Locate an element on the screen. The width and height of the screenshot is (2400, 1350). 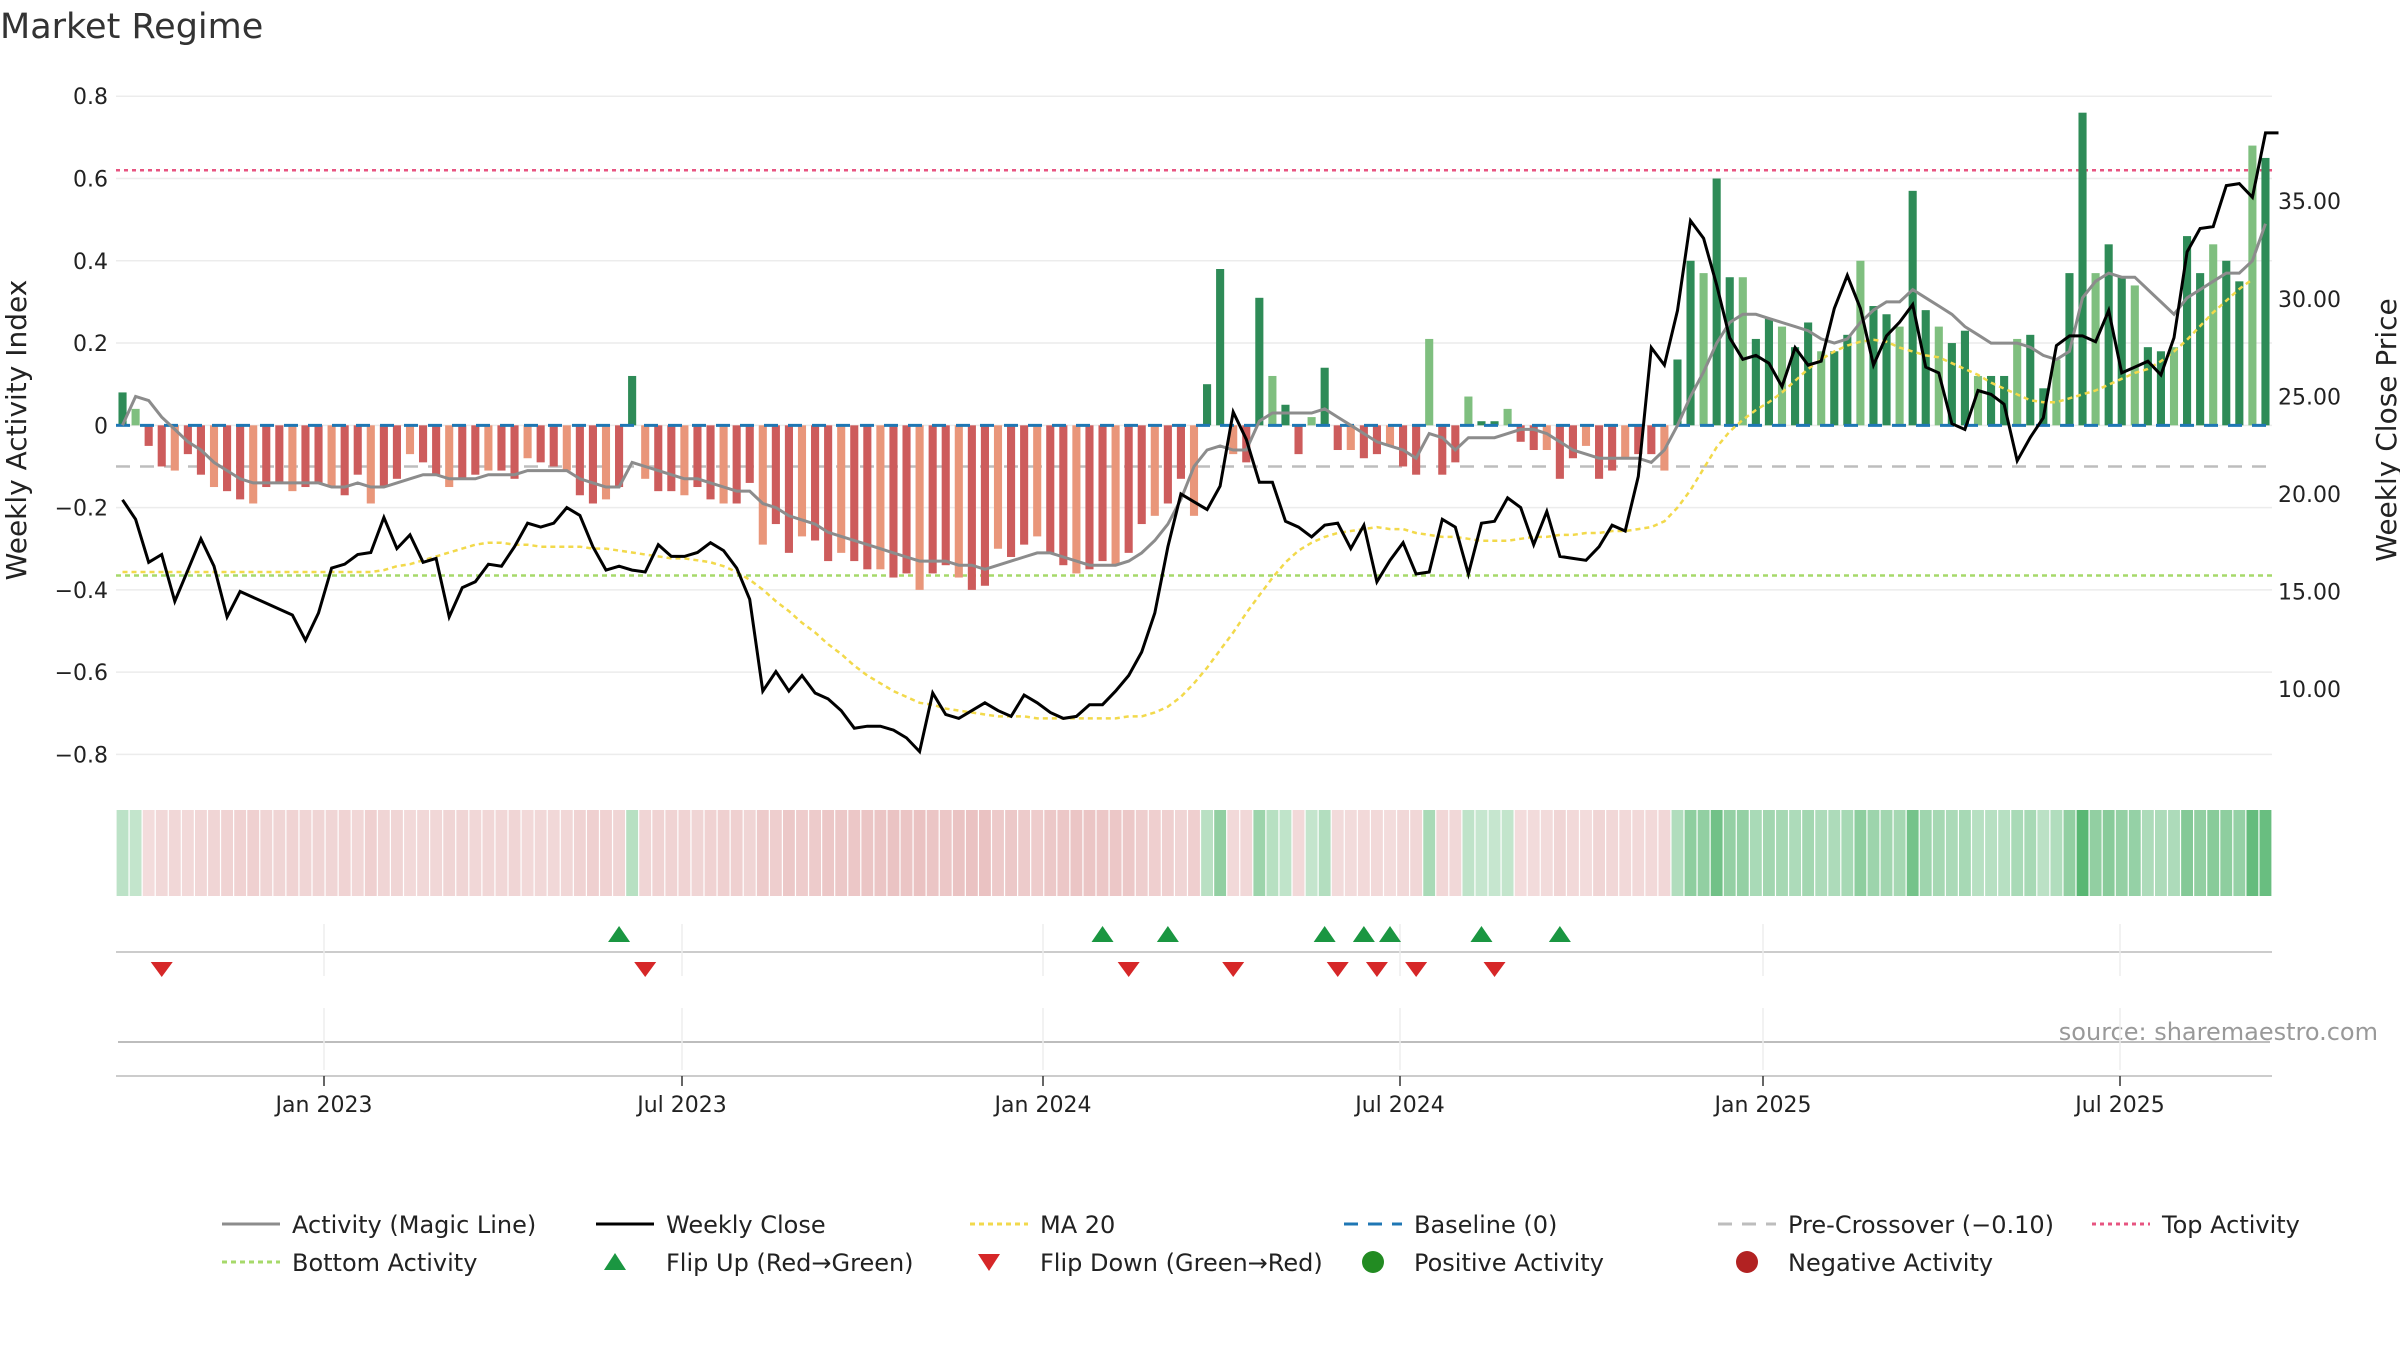
legend-item-negative-activity: Negative Activity is located at coordinates (1864, 1263).